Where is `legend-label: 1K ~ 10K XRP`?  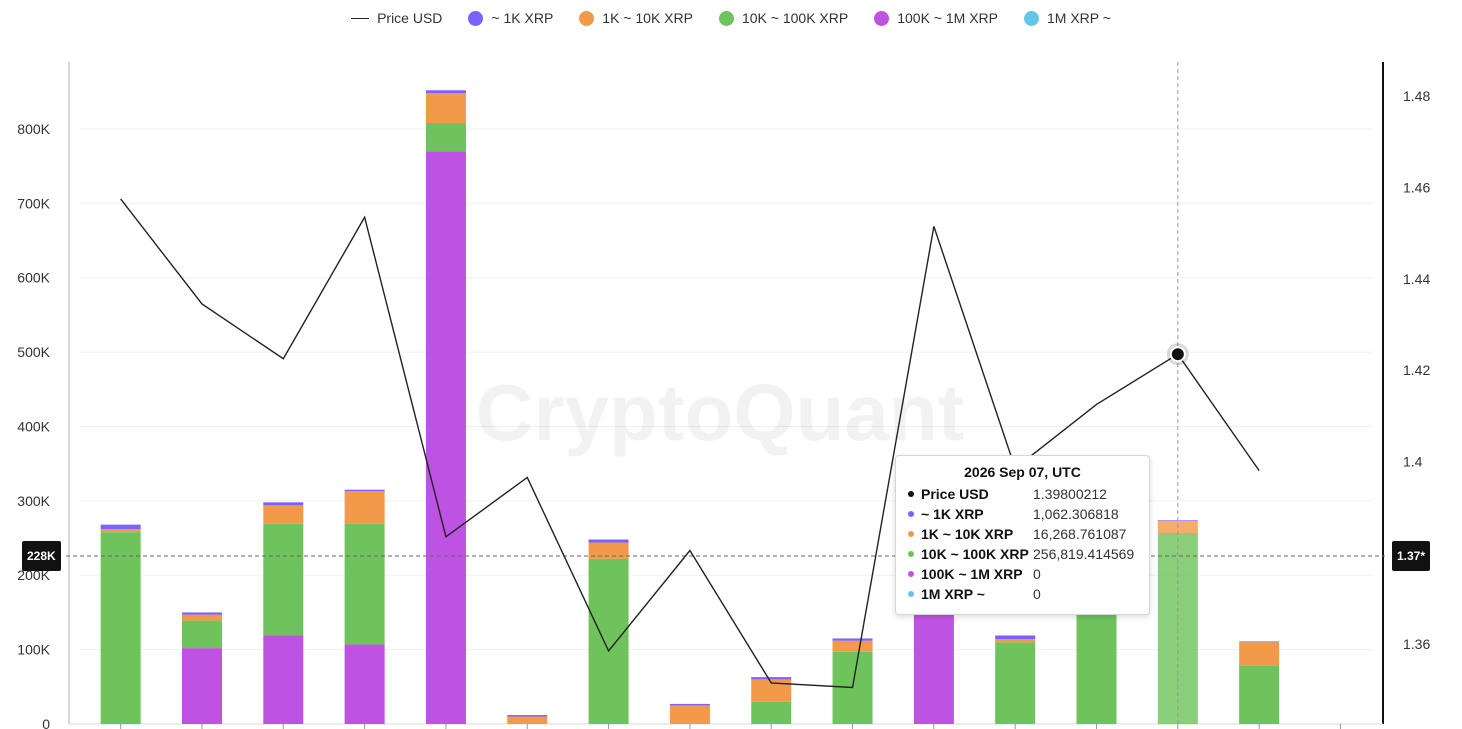
legend-label: 1K ~ 10K XRP is located at coordinates (647, 18).